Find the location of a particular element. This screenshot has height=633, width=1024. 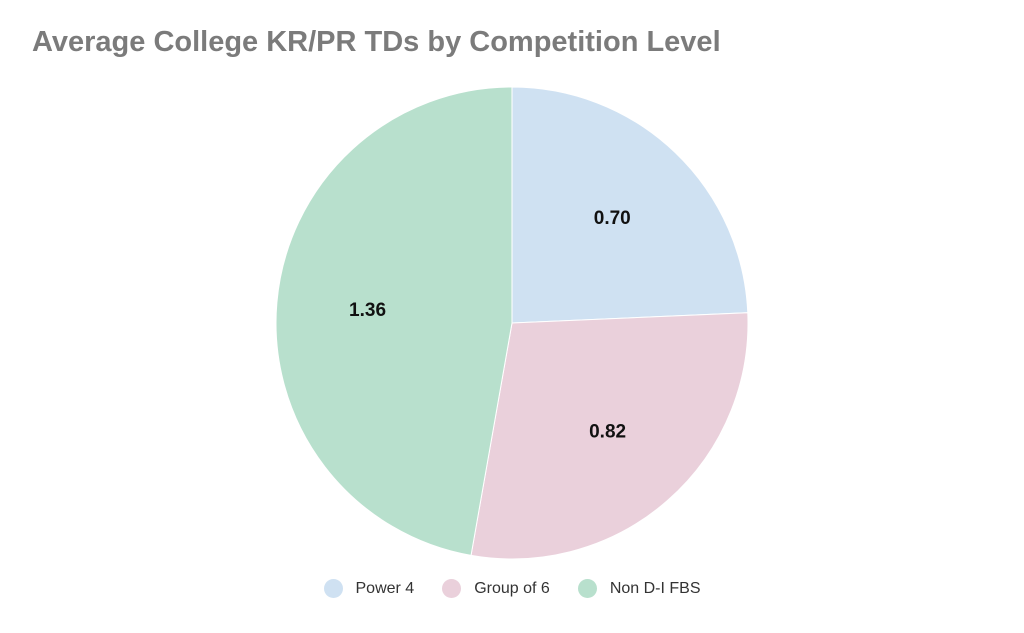

data-label-group-of-6: 0.82 is located at coordinates (607, 432).